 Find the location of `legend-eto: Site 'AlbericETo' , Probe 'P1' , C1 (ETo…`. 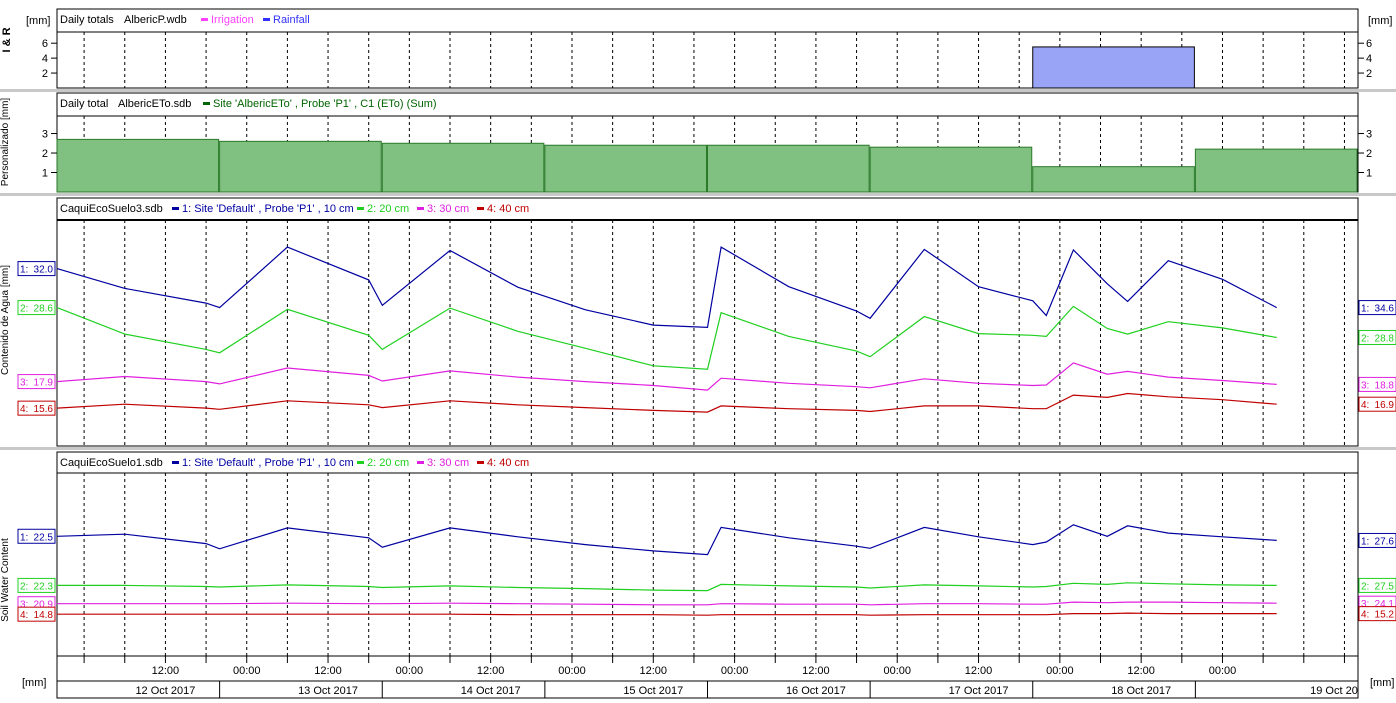

legend-eto: Site 'AlbericETo' , Probe 'P1' , C1 (ETo… is located at coordinates (325, 104).